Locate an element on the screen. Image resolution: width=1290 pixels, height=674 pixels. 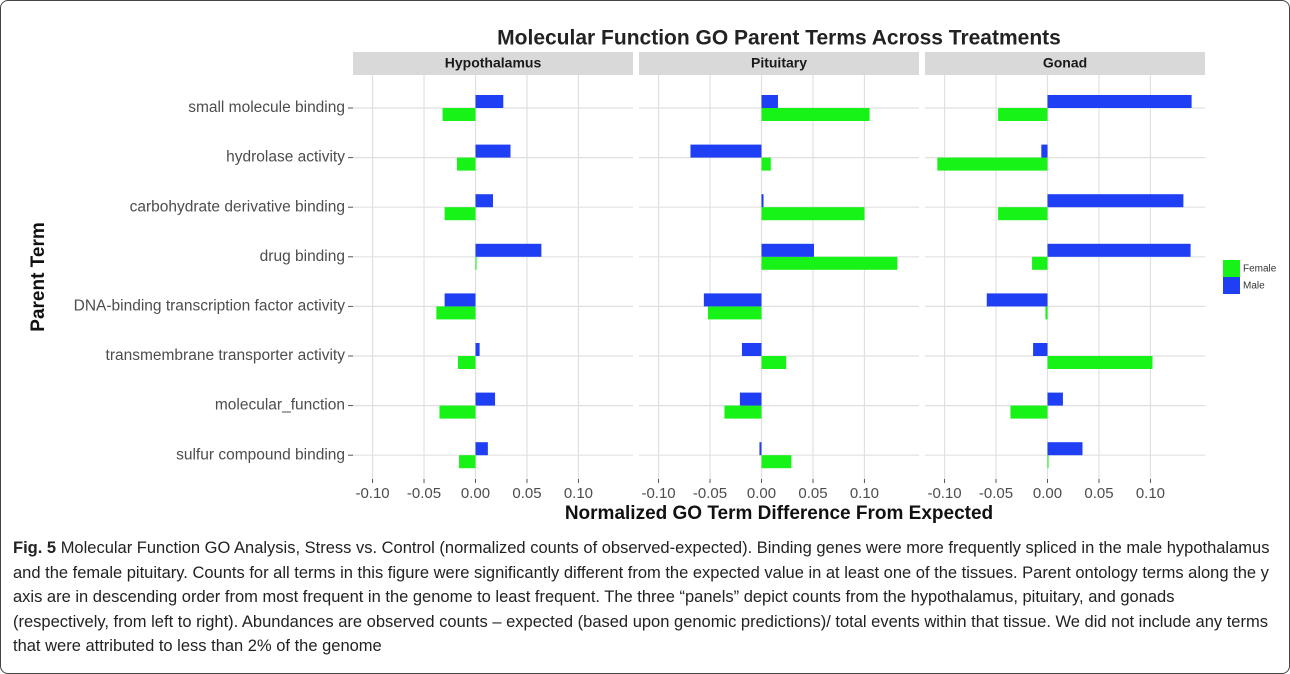
y-tick-label: transmembrane transporter activity is located at coordinates (226, 355).